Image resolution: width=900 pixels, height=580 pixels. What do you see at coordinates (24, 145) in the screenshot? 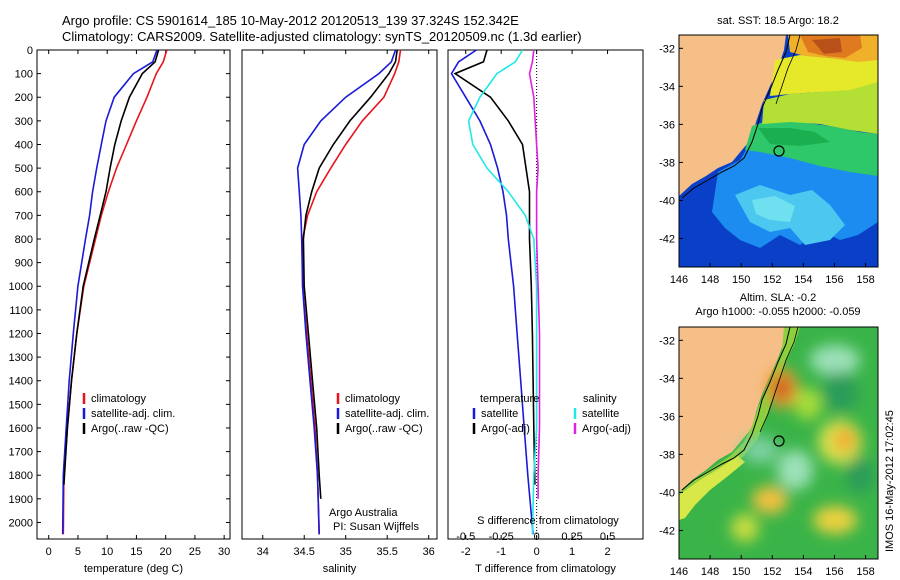
I see `y-tick-label: 400` at bounding box center [24, 145].